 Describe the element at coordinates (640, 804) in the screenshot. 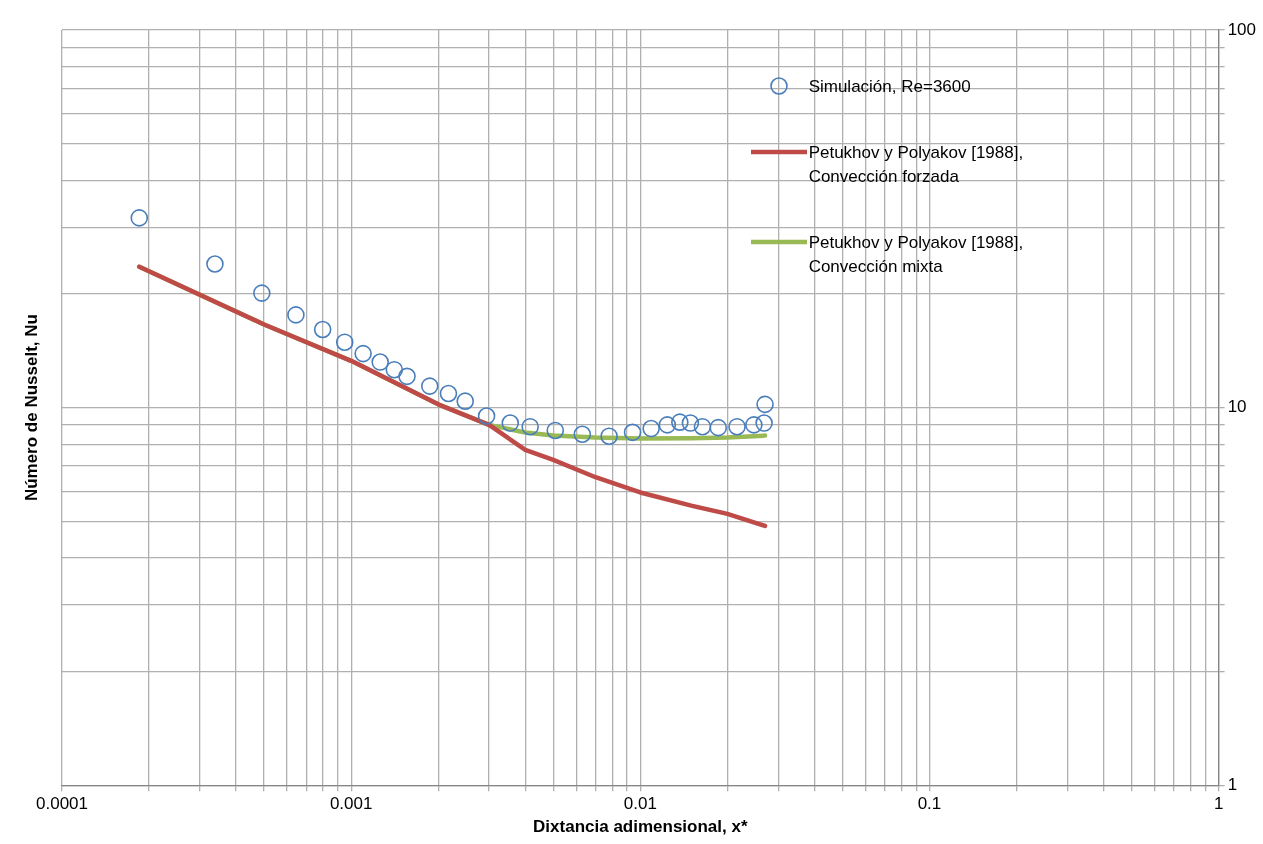

I see `x-tick-label: 0.01` at that location.